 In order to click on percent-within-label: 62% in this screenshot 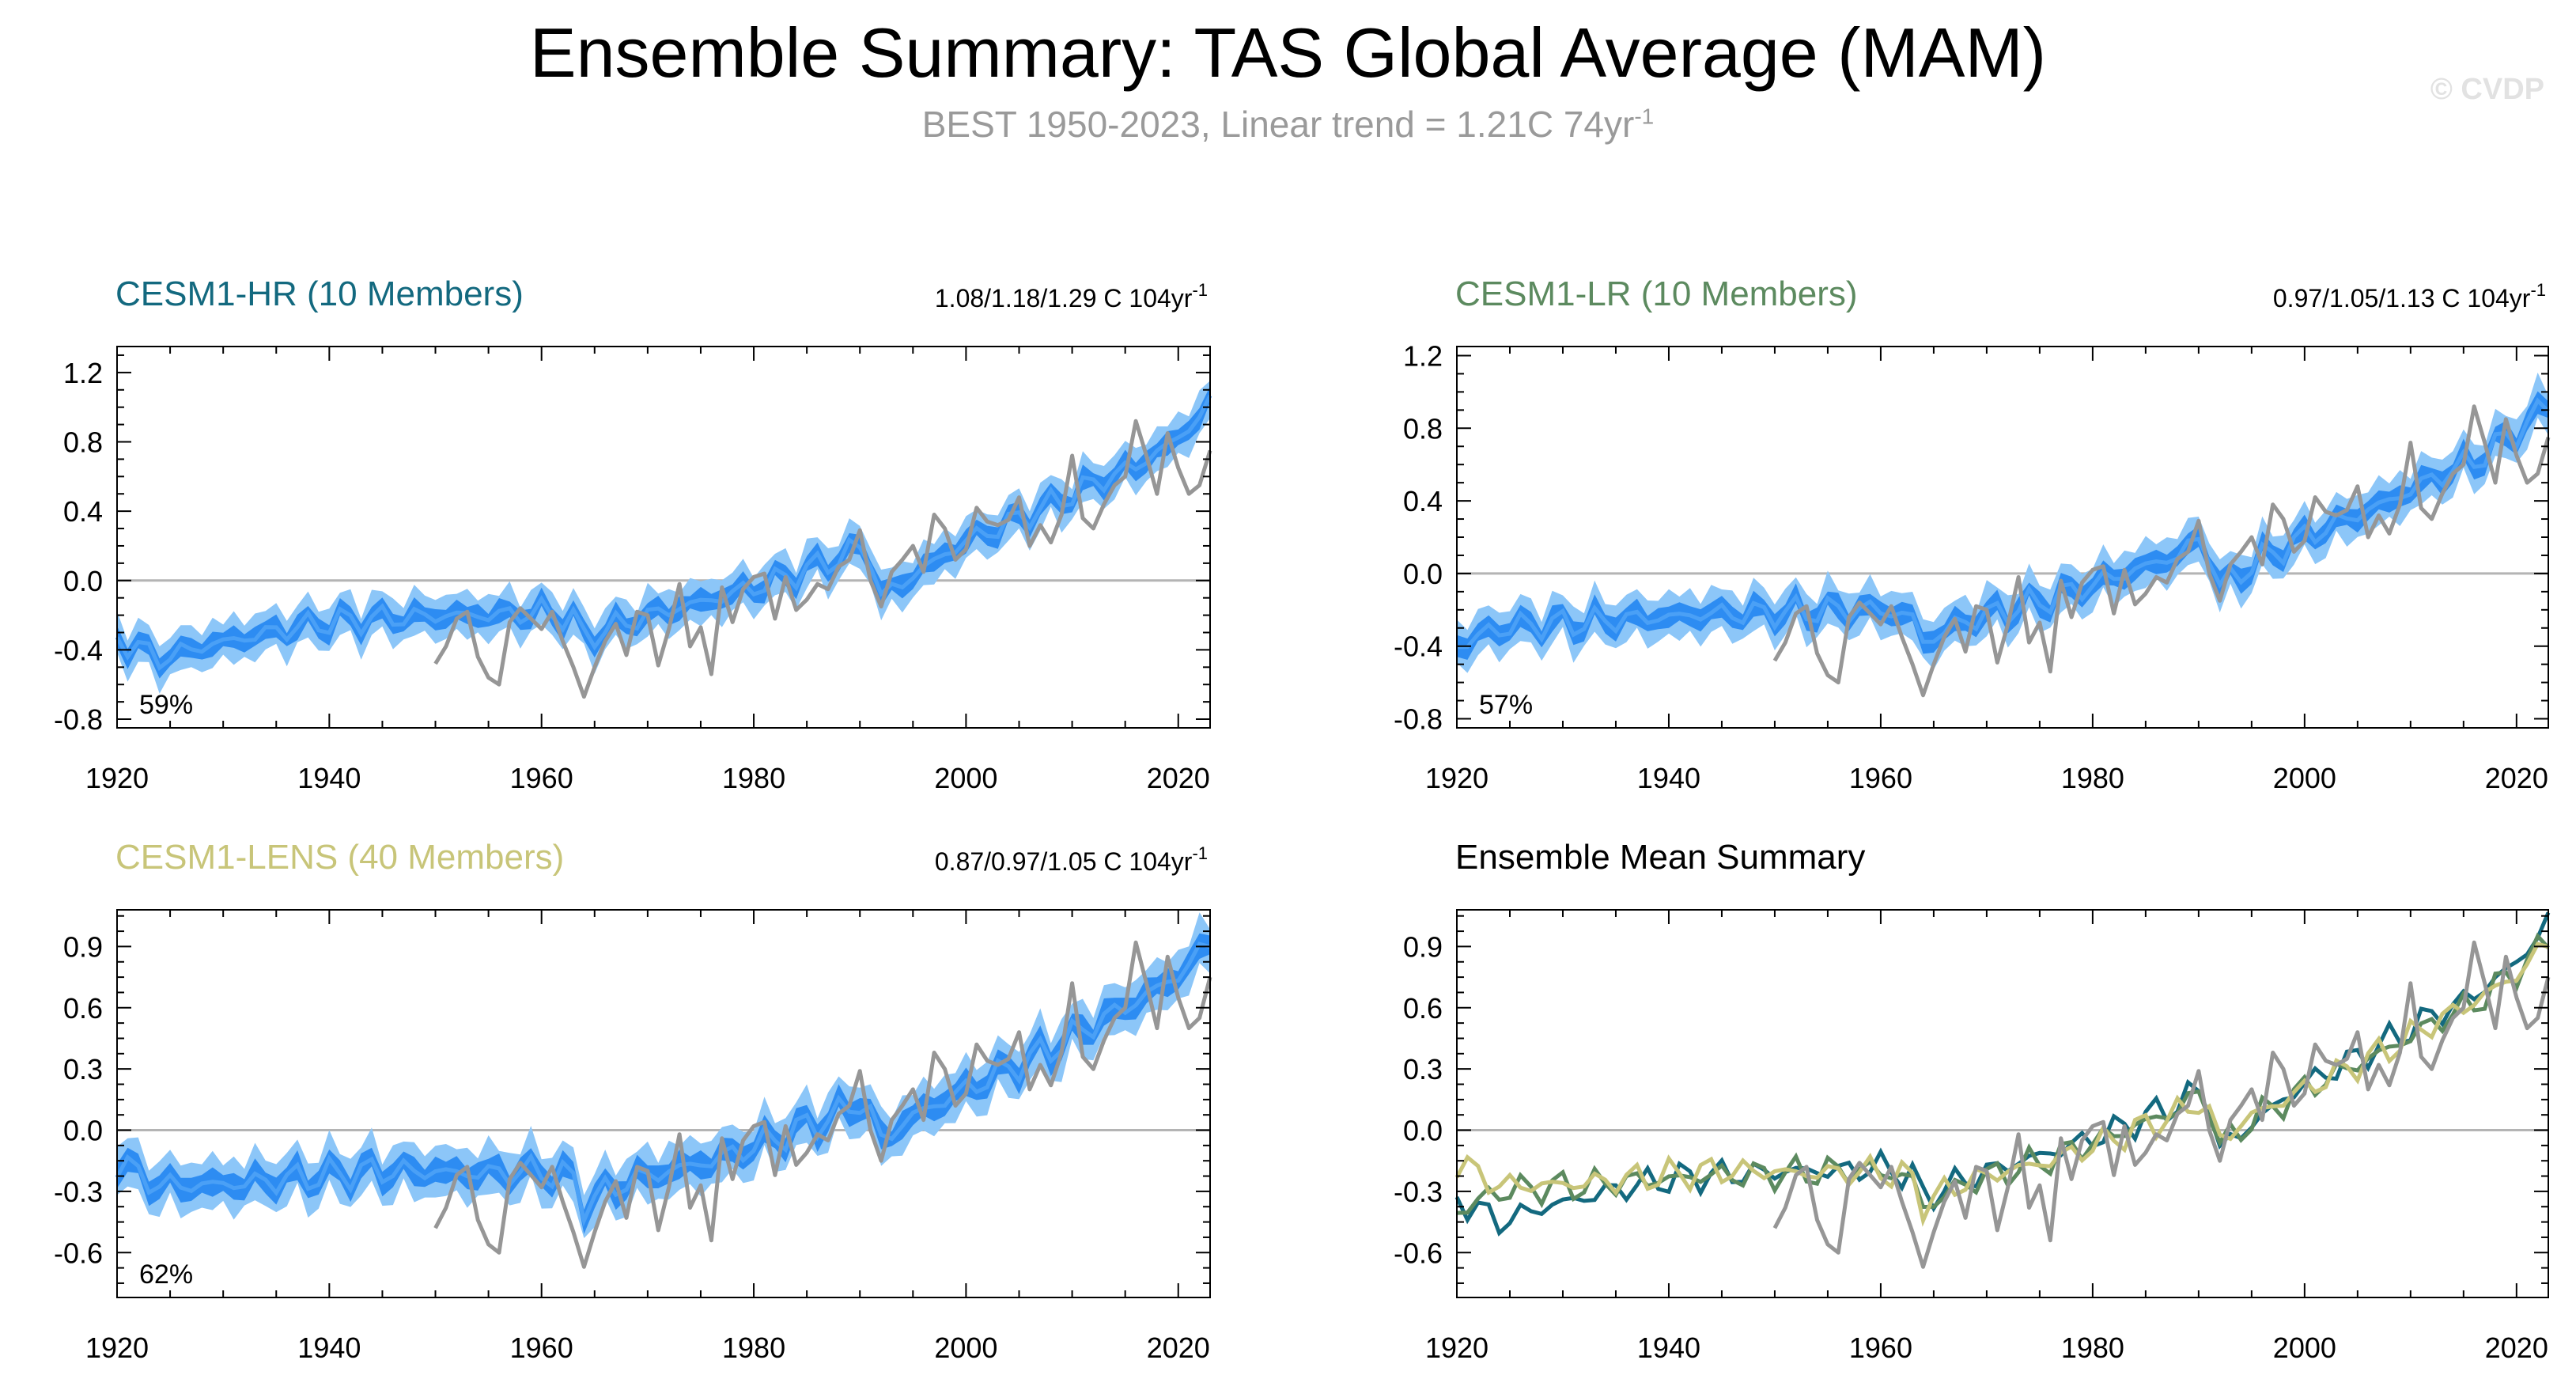, I will do `click(166, 1275)`.